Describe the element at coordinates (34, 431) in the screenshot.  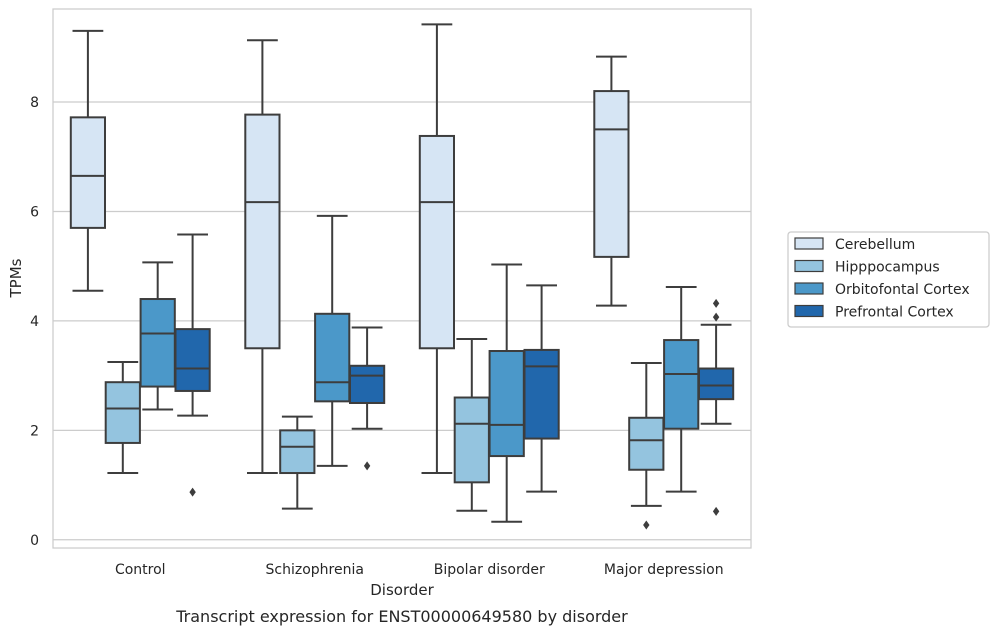
I see `y-tick-label: 2` at that location.